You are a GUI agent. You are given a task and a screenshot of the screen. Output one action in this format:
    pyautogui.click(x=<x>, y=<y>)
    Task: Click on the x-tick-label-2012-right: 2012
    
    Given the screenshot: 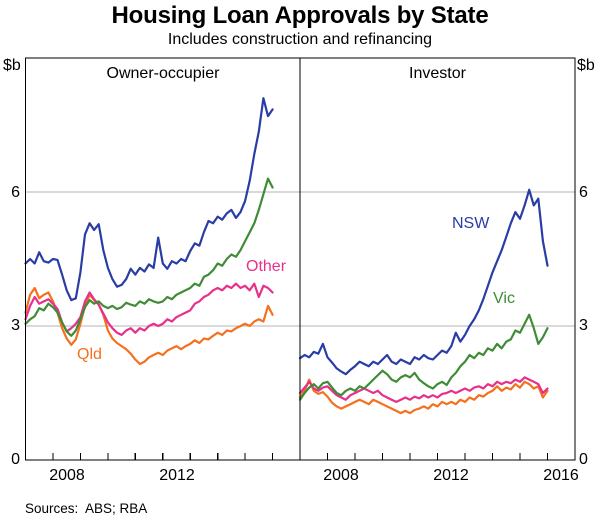 What is the action you would take?
    pyautogui.click(x=451, y=475)
    